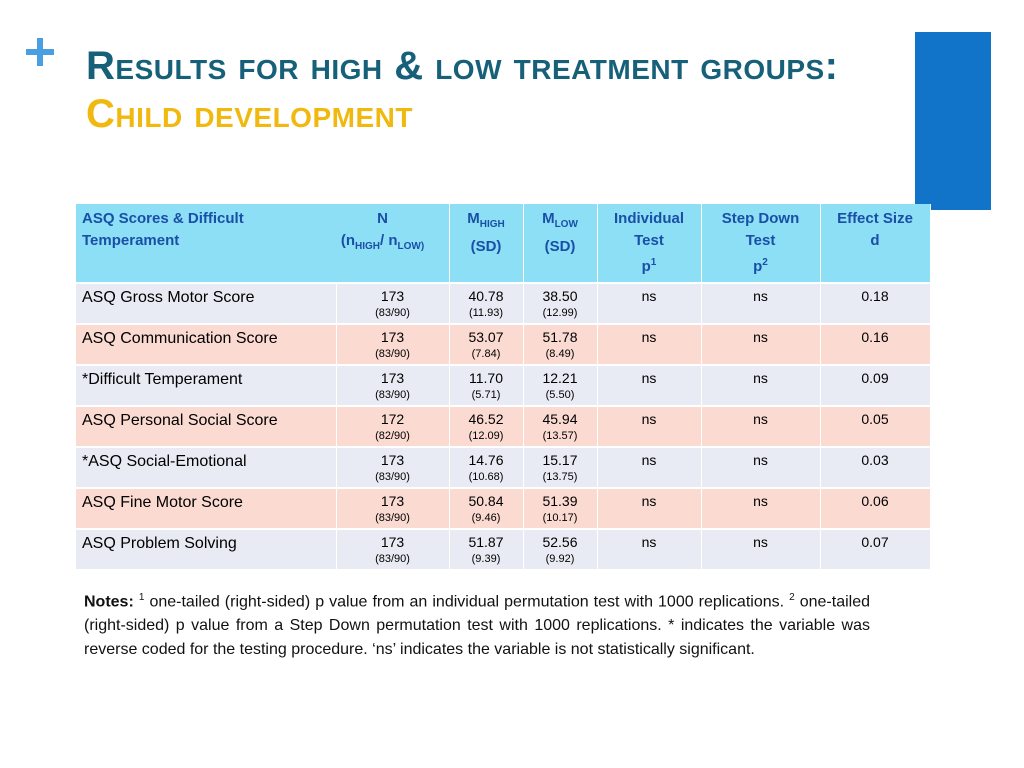 The width and height of the screenshot is (1024, 768). What do you see at coordinates (560, 354) in the screenshot?
I see `mlow-sd: (8.49)` at bounding box center [560, 354].